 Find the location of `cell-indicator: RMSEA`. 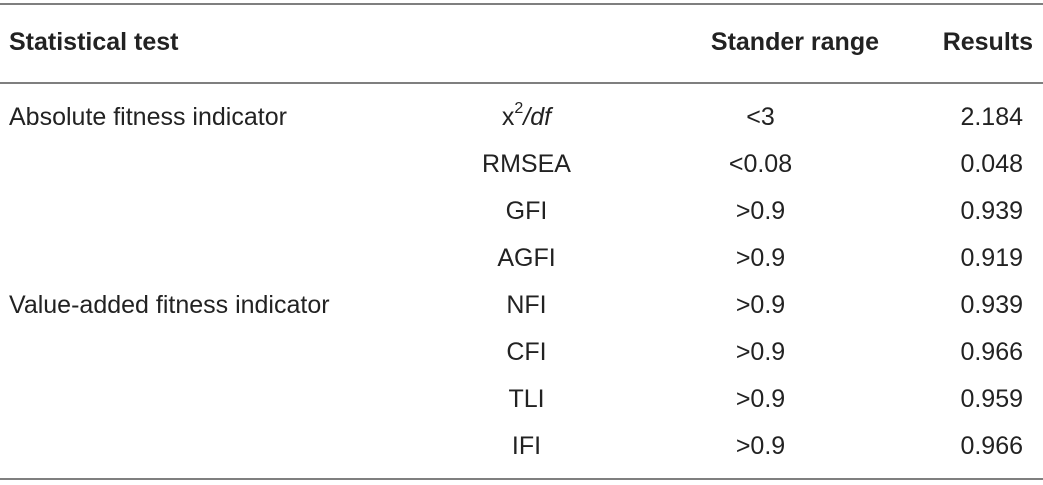

cell-indicator: RMSEA is located at coordinates (526, 164).